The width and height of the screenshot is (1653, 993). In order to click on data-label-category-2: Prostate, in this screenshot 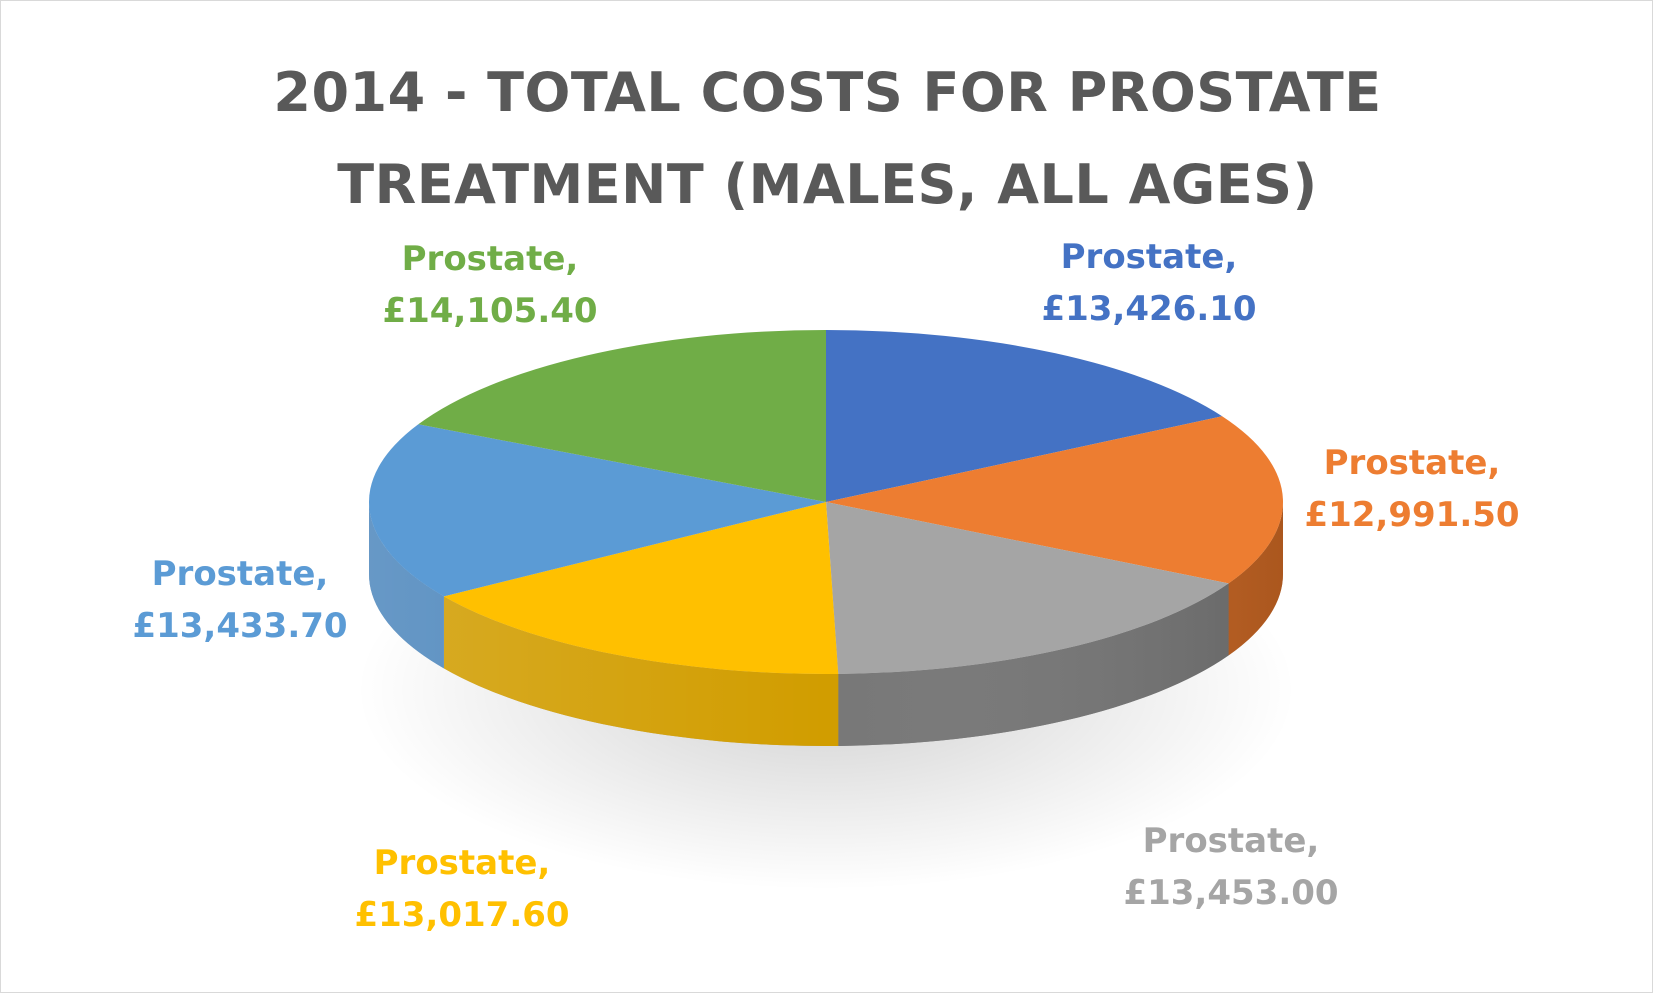, I will do `click(1412, 463)`.